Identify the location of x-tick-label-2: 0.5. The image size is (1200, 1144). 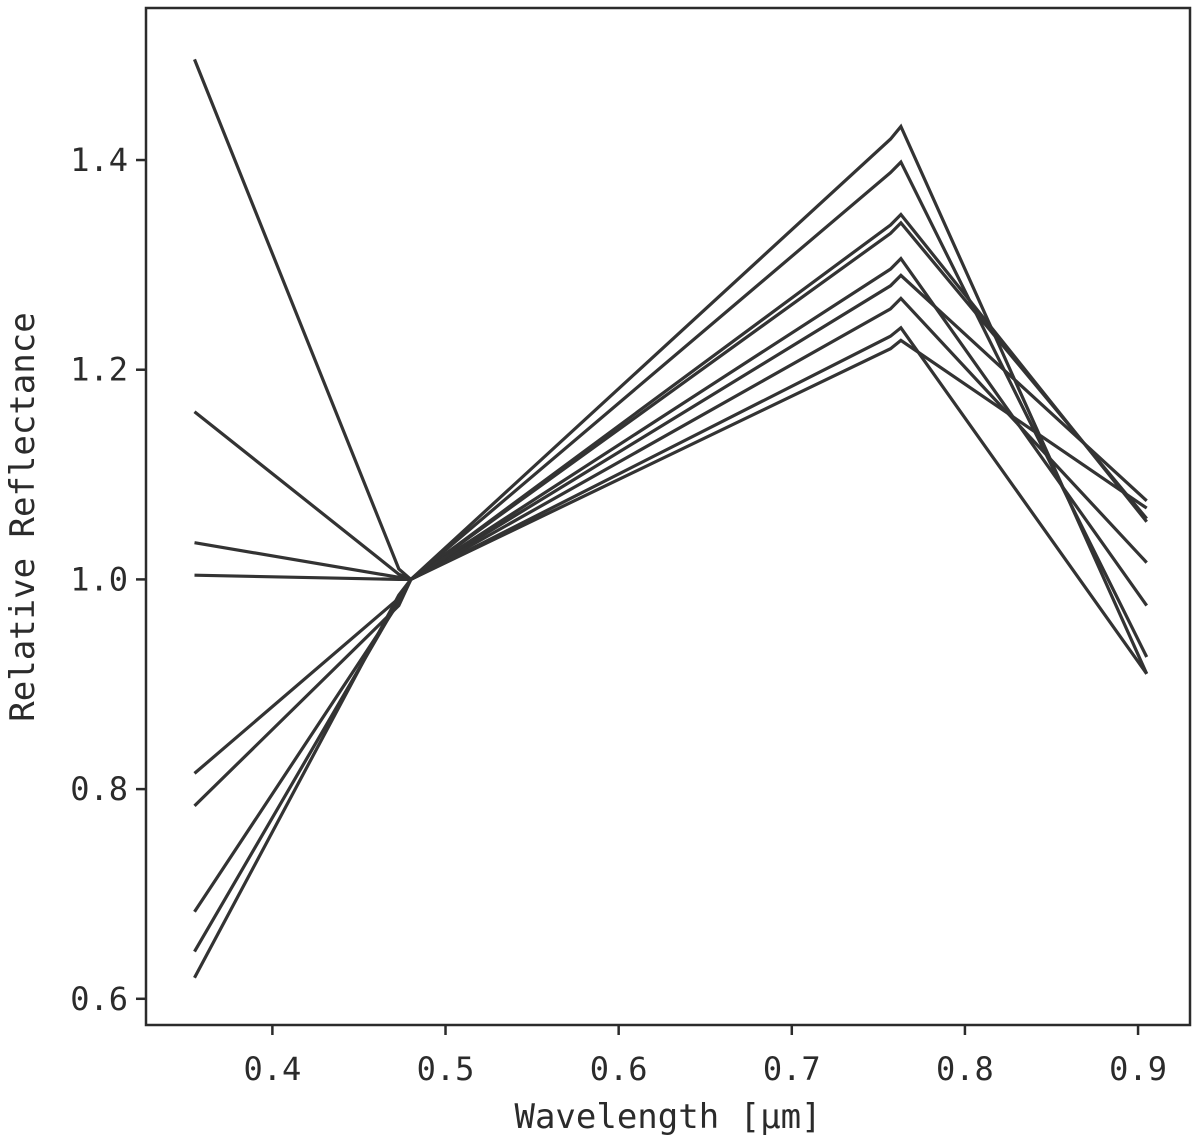
(446, 1069).